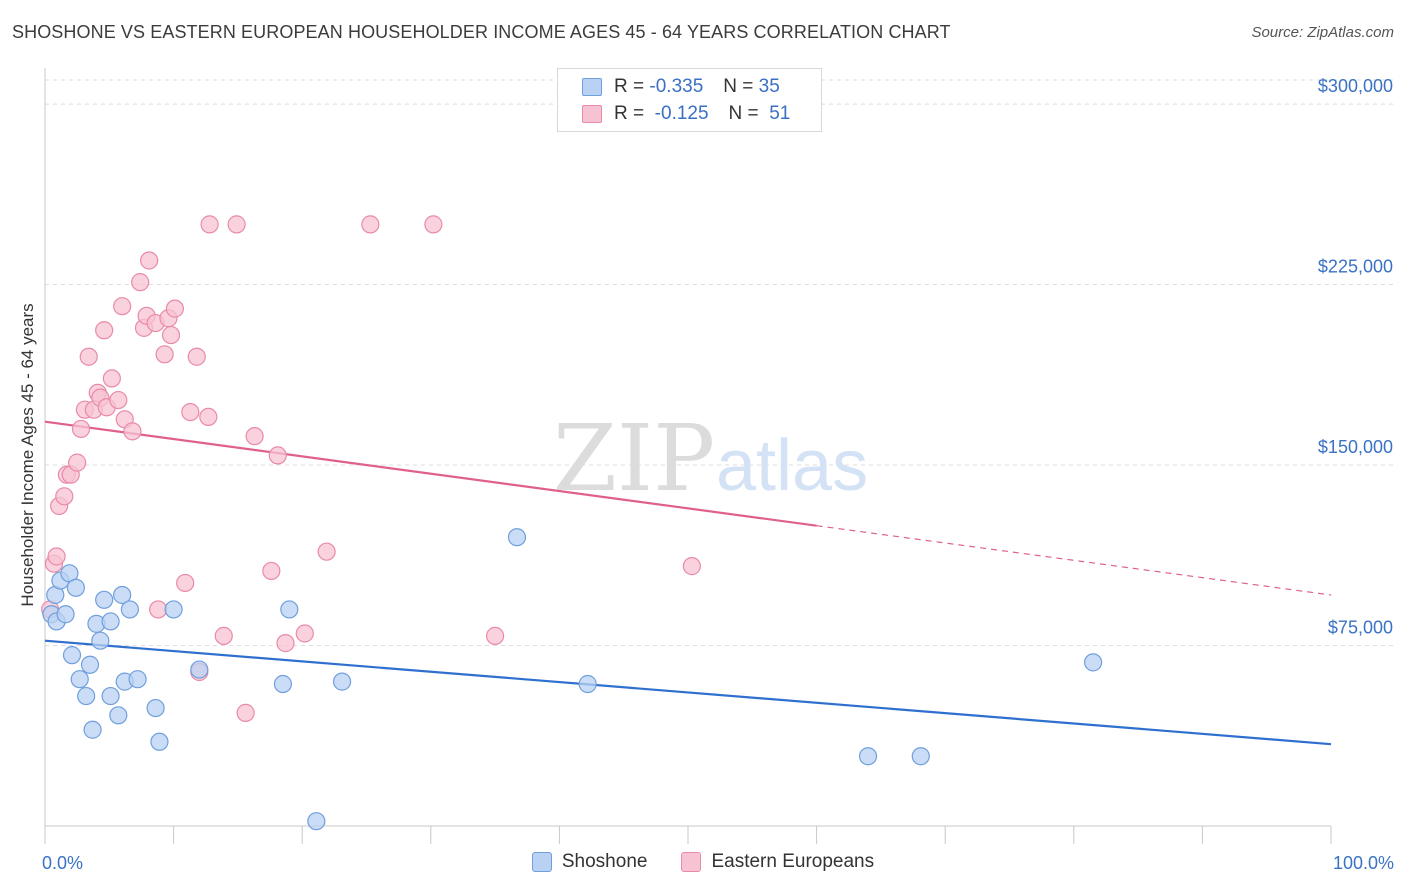  I want to click on eastern-swatch, so click(592, 114).